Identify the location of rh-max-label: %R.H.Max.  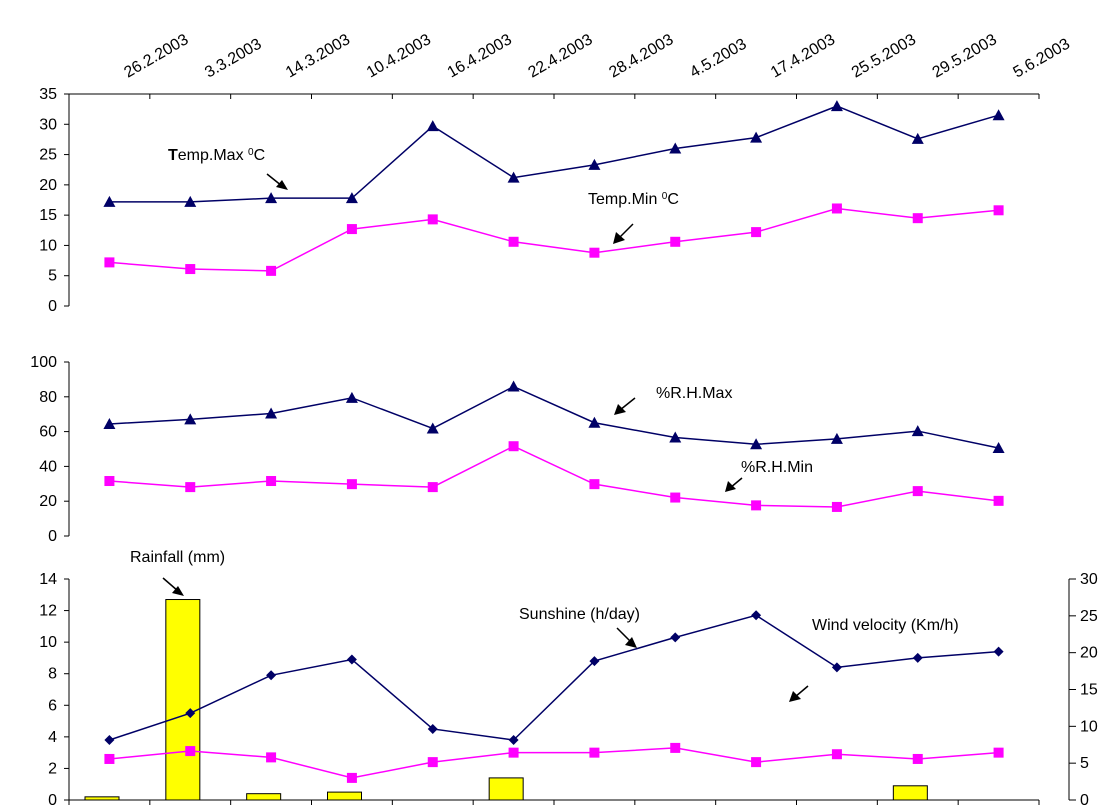
(694, 393).